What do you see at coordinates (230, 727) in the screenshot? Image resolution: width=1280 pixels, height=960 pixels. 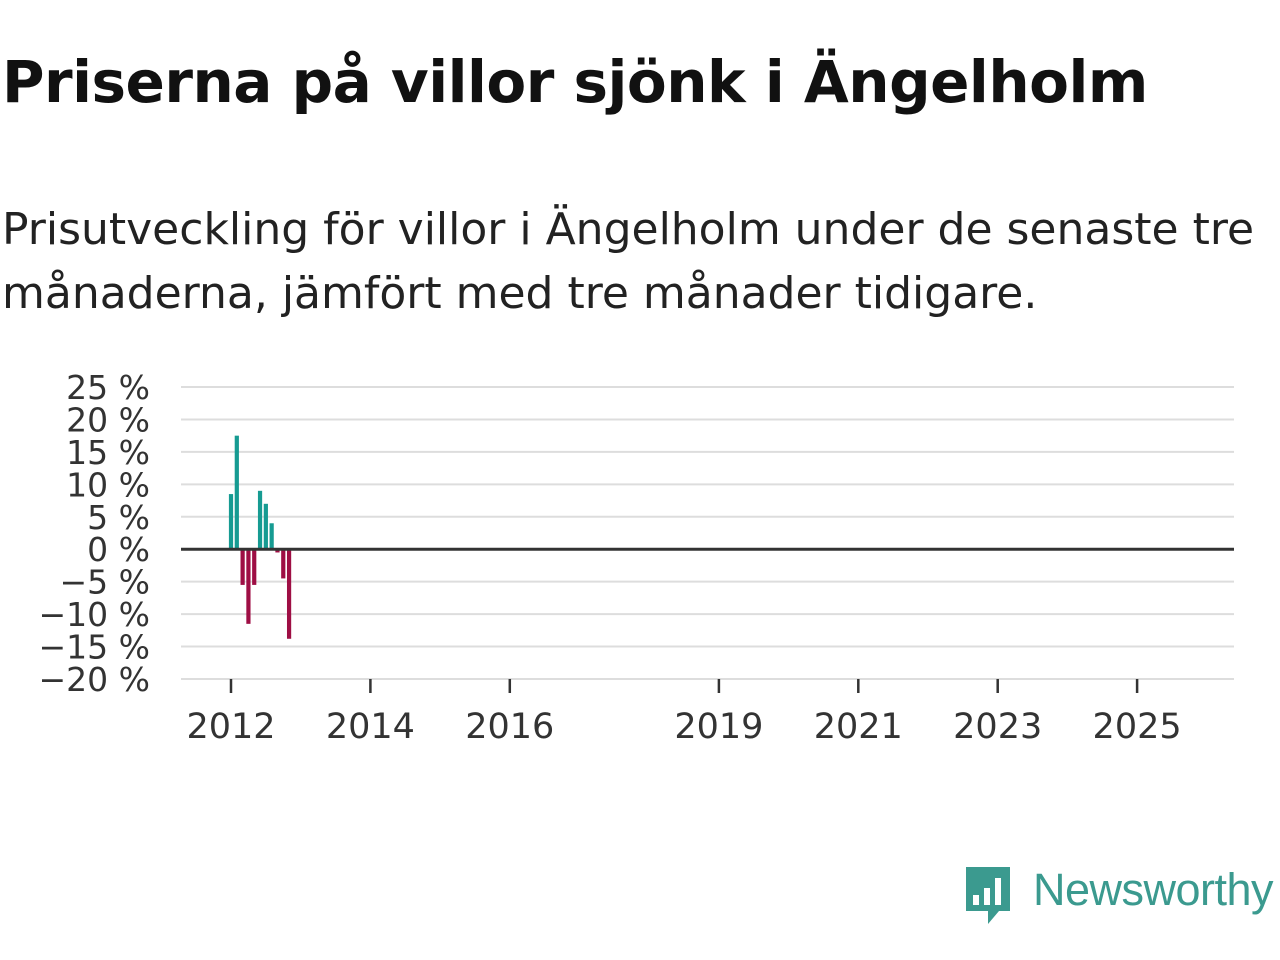 I see `x-tick-label: 2012` at bounding box center [230, 727].